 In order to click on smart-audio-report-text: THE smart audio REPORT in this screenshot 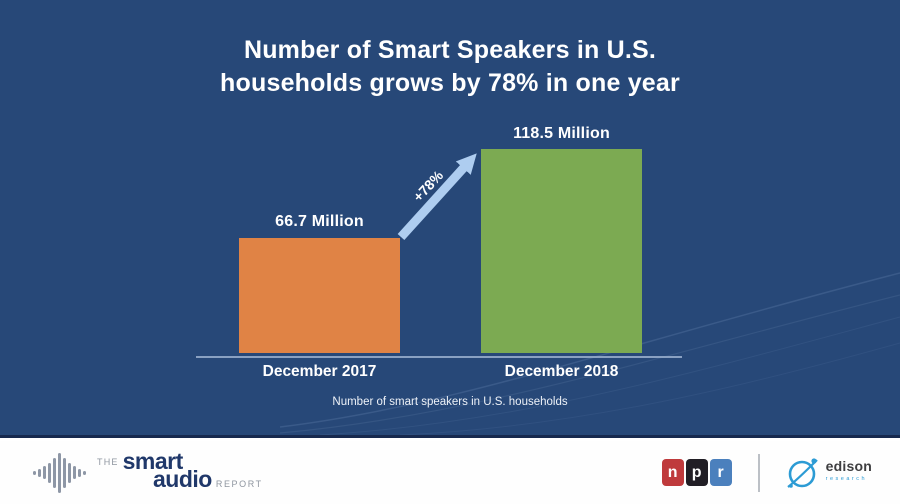, I will do `click(180, 471)`.